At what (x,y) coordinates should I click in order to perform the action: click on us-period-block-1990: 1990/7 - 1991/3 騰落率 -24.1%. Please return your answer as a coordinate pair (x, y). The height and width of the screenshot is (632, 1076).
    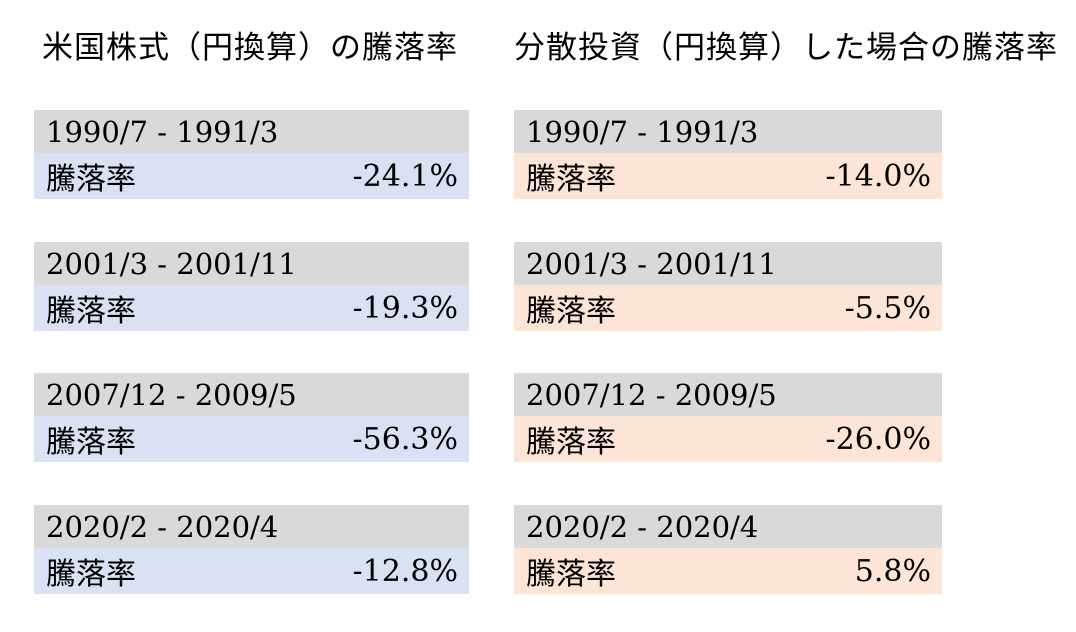
    Looking at the image, I should click on (251, 154).